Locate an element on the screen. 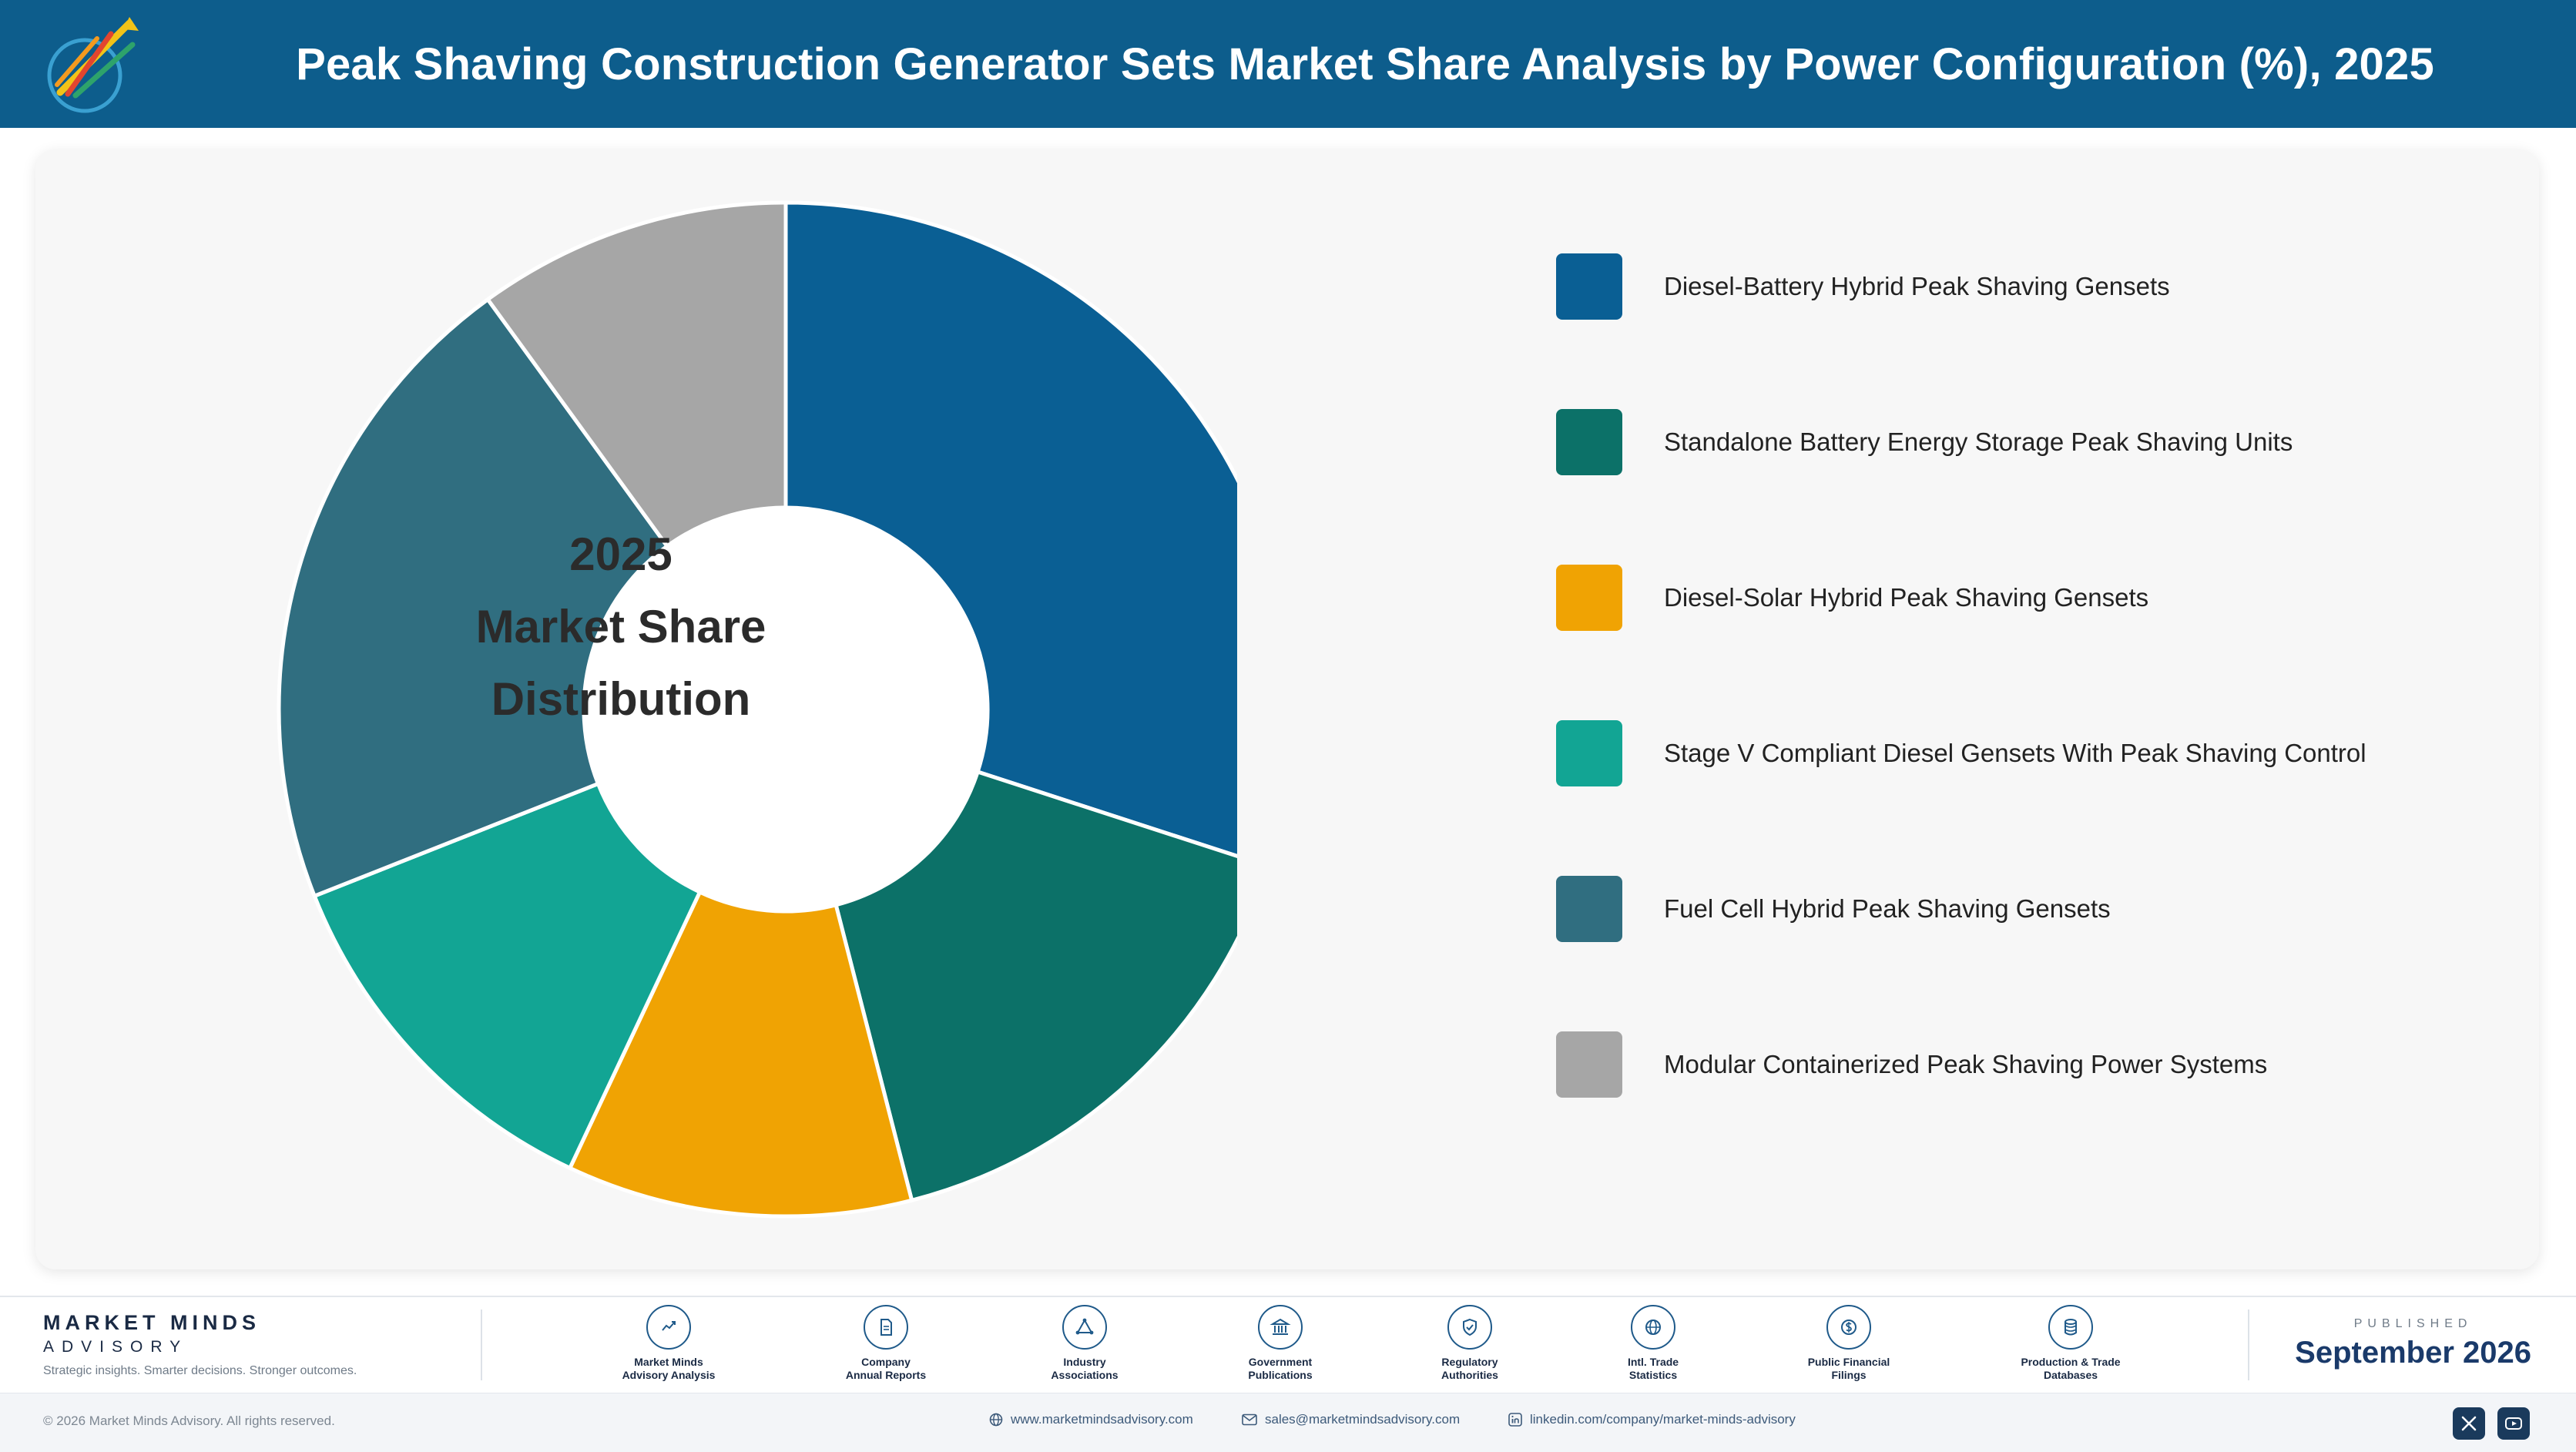 Image resolution: width=2576 pixels, height=1452 pixels. dollar-coin-icon is located at coordinates (1848, 1327).